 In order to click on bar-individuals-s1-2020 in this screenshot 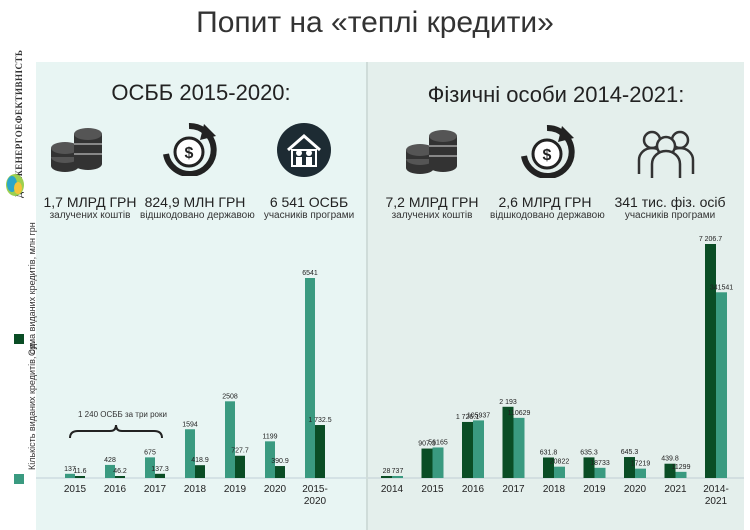, I will do `click(640, 473)`.